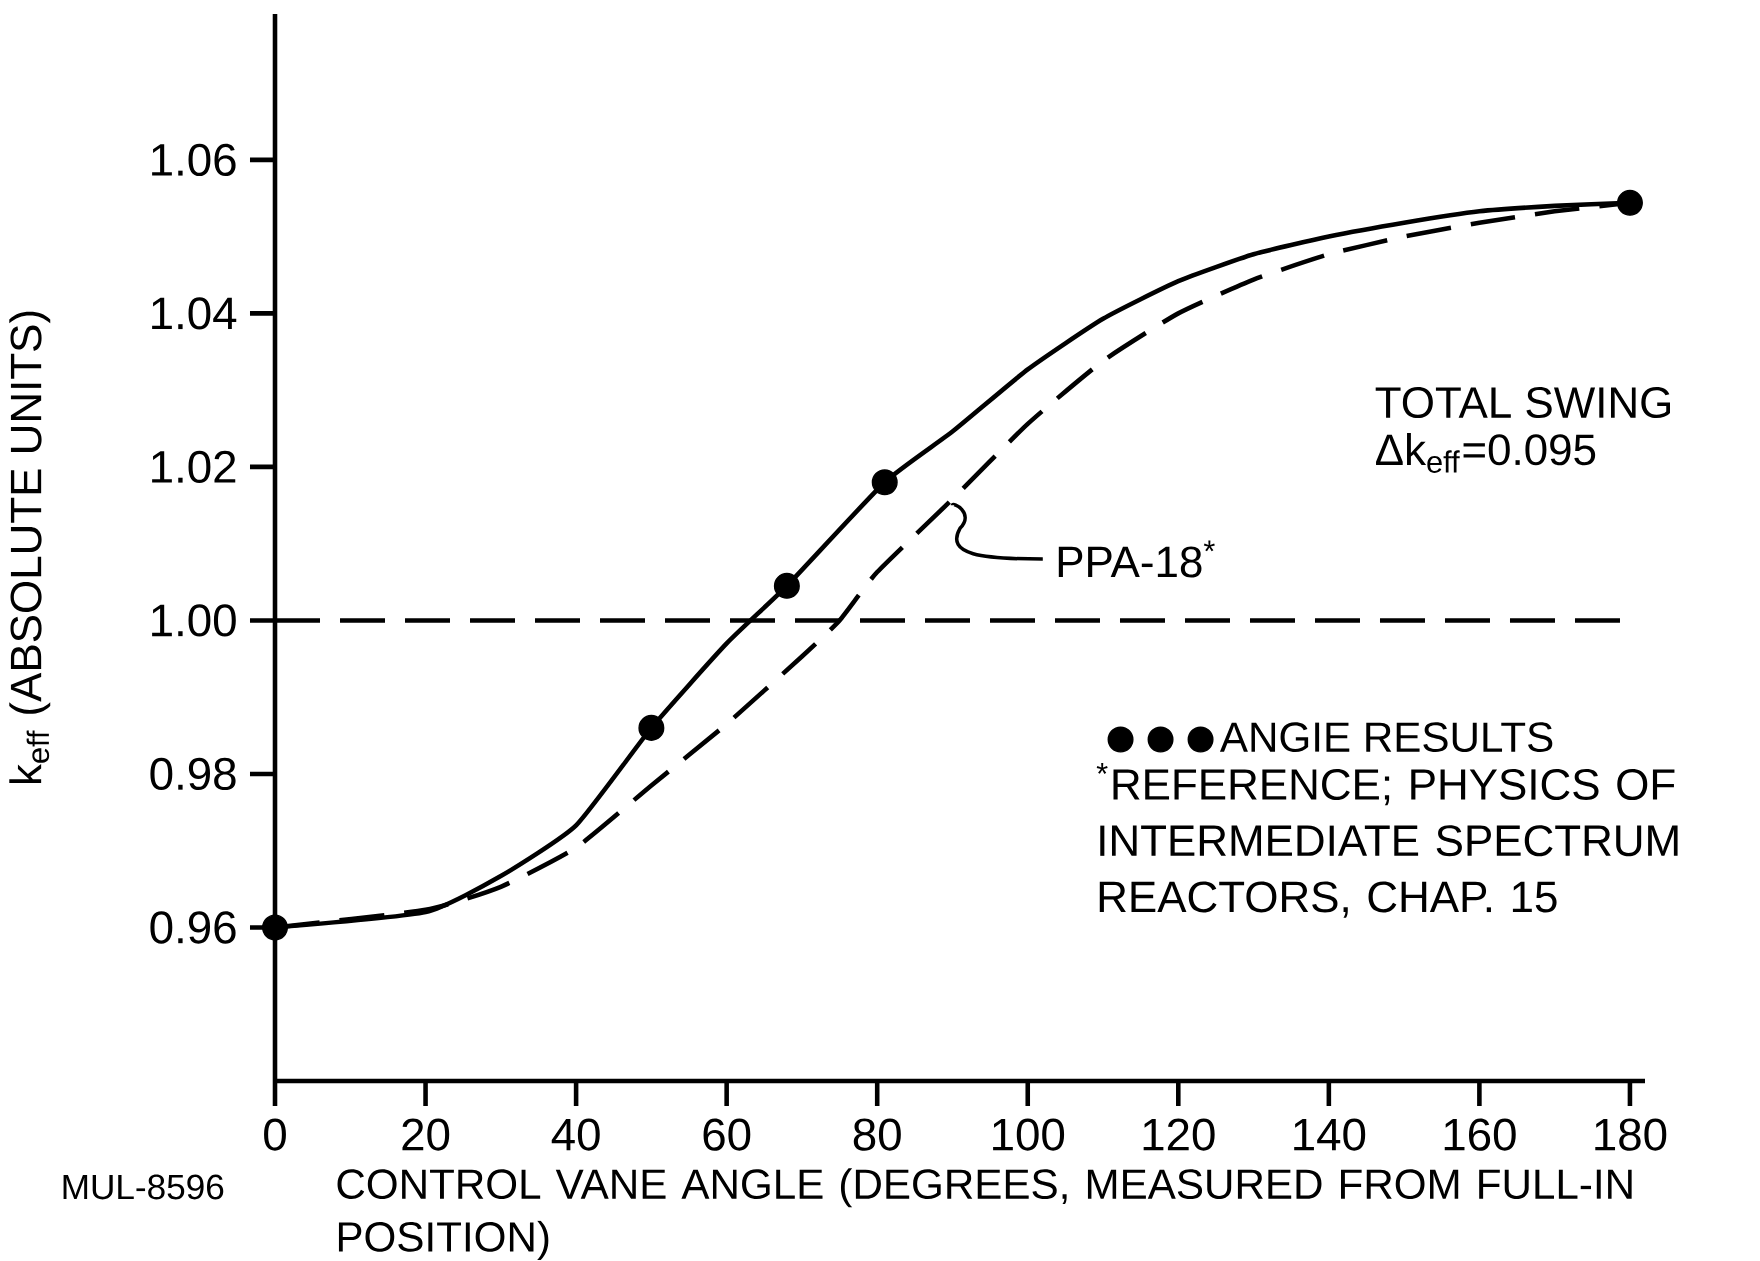 Image resolution: width=1760 pixels, height=1261 pixels. What do you see at coordinates (30, 547) in the screenshot?
I see `y-axis-title: k$_{eff}$ (ABSOLUTE UNITS)` at bounding box center [30, 547].